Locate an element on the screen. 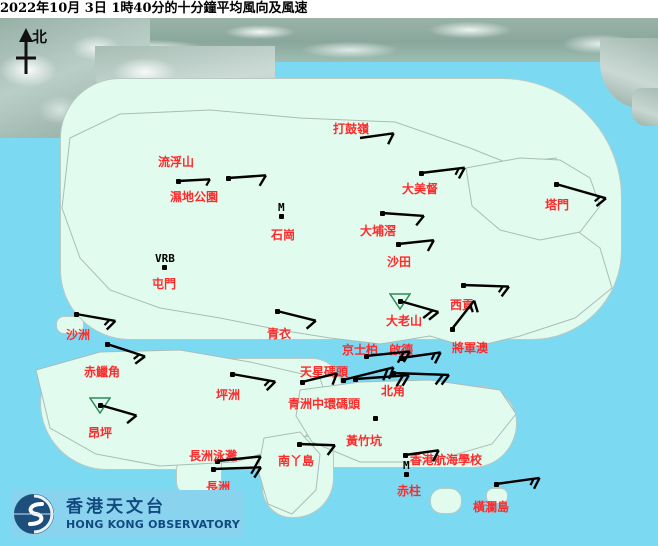 Image resolution: width=658 pixels, height=546 pixels. station-label: 青衣 is located at coordinates (279, 334).